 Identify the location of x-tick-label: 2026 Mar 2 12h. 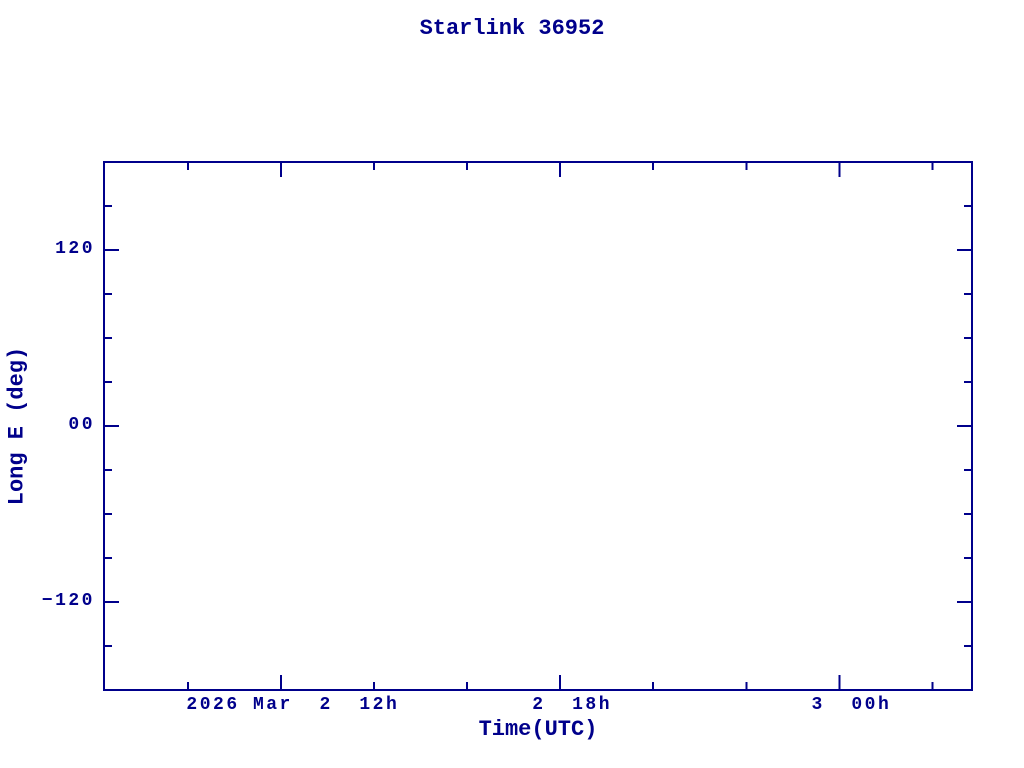
(293, 705).